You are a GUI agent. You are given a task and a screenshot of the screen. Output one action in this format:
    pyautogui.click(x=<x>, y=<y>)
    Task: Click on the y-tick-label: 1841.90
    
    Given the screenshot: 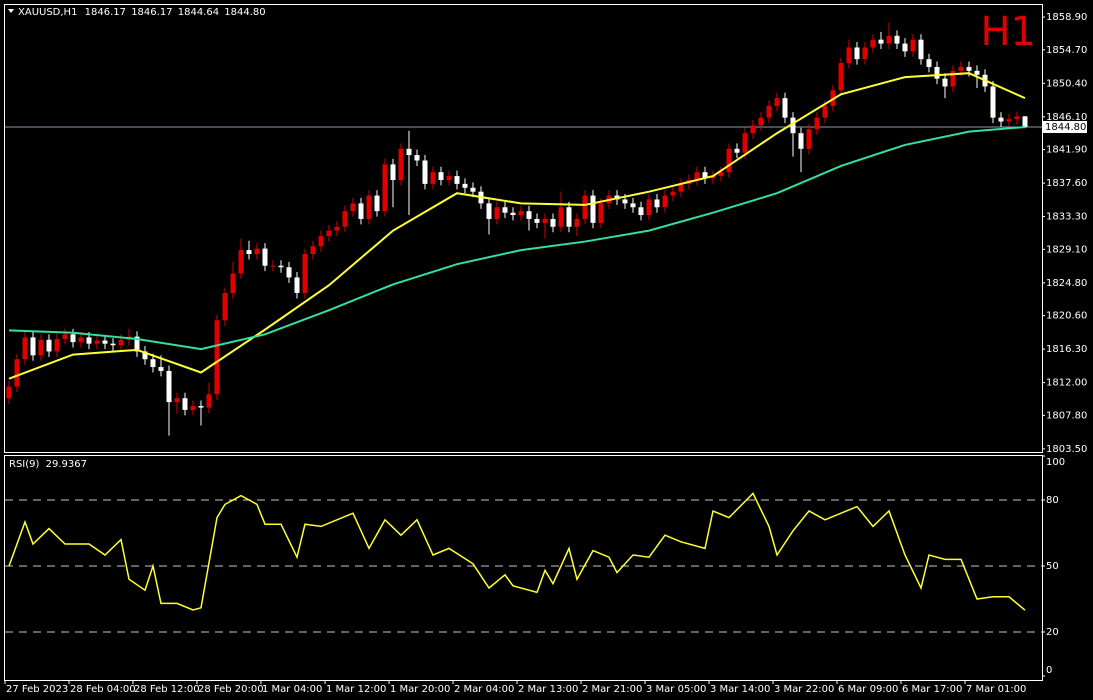 What is the action you would take?
    pyautogui.click(x=1066, y=150)
    